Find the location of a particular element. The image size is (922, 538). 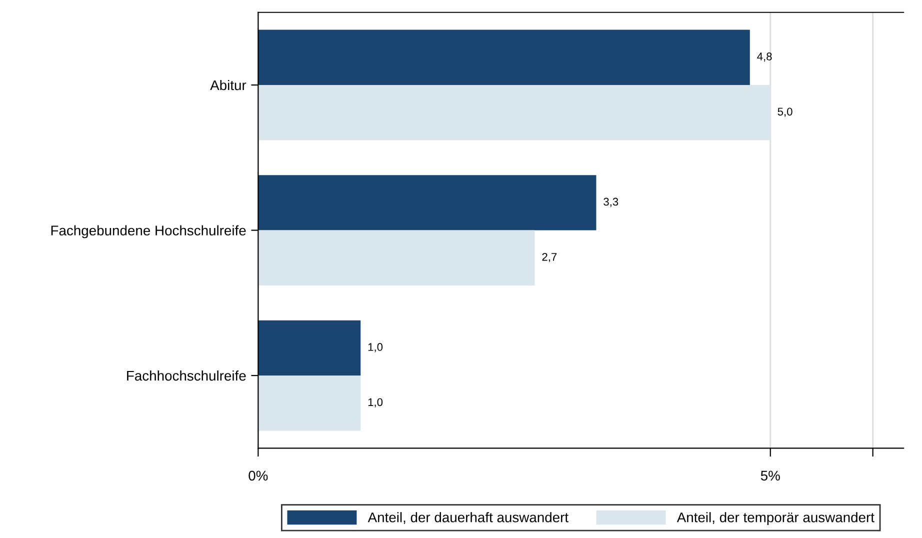

data-label: 3,3 is located at coordinates (611, 202).